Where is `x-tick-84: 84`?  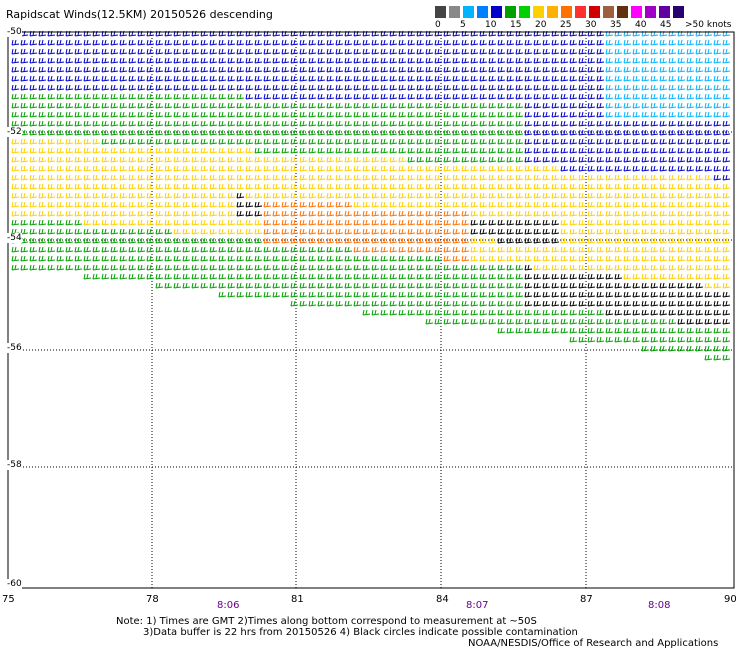 x-tick-84: 84 is located at coordinates (442, 599).